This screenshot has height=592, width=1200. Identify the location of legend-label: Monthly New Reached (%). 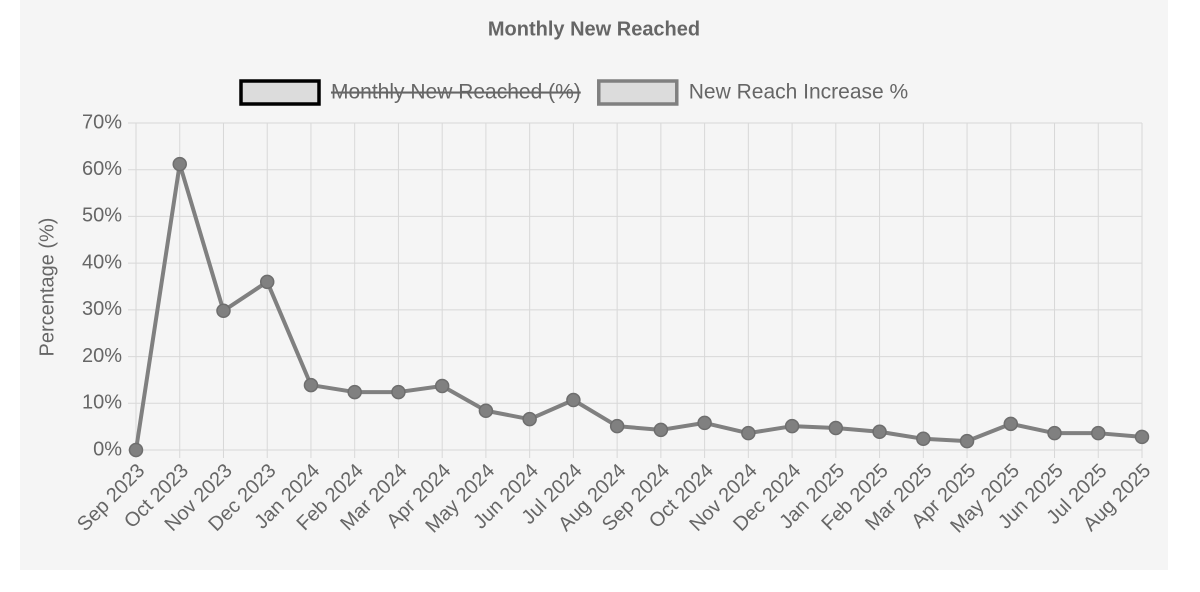
(456, 92).